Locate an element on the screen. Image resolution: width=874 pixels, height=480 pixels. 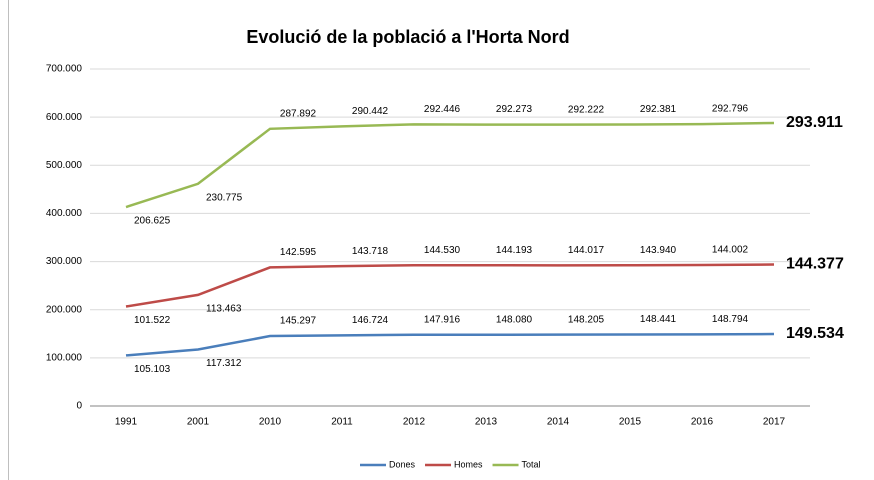
legend-label: Total is located at coordinates (531, 464).